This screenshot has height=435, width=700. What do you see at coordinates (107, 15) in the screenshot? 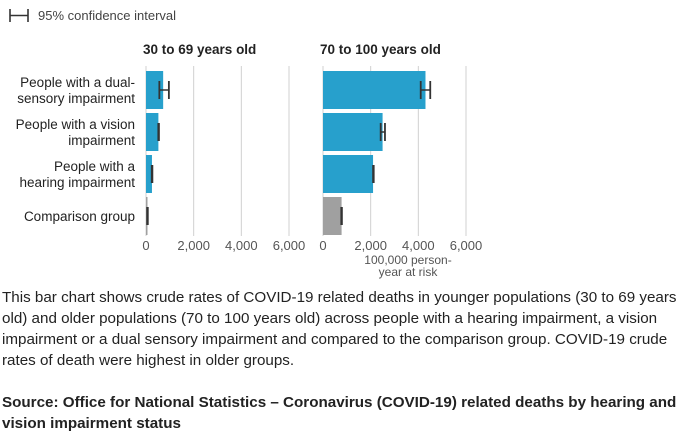
I see `legend-label: 95% confidence interval` at bounding box center [107, 15].